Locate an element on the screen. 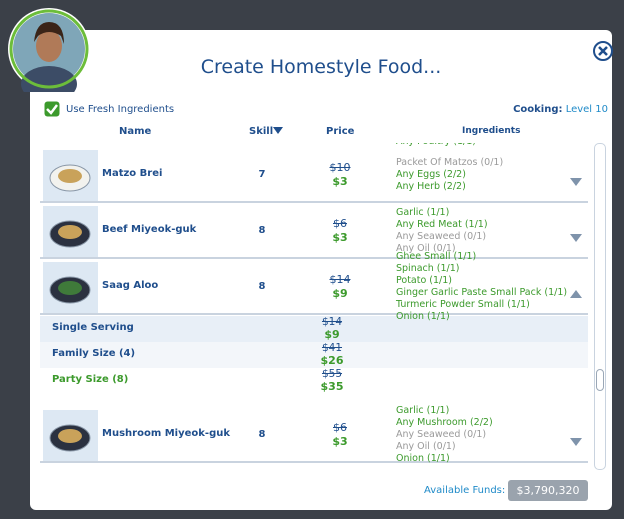 Image resolution: width=624 pixels, height=519 pixels. price-original: $10 is located at coordinates (340, 167).